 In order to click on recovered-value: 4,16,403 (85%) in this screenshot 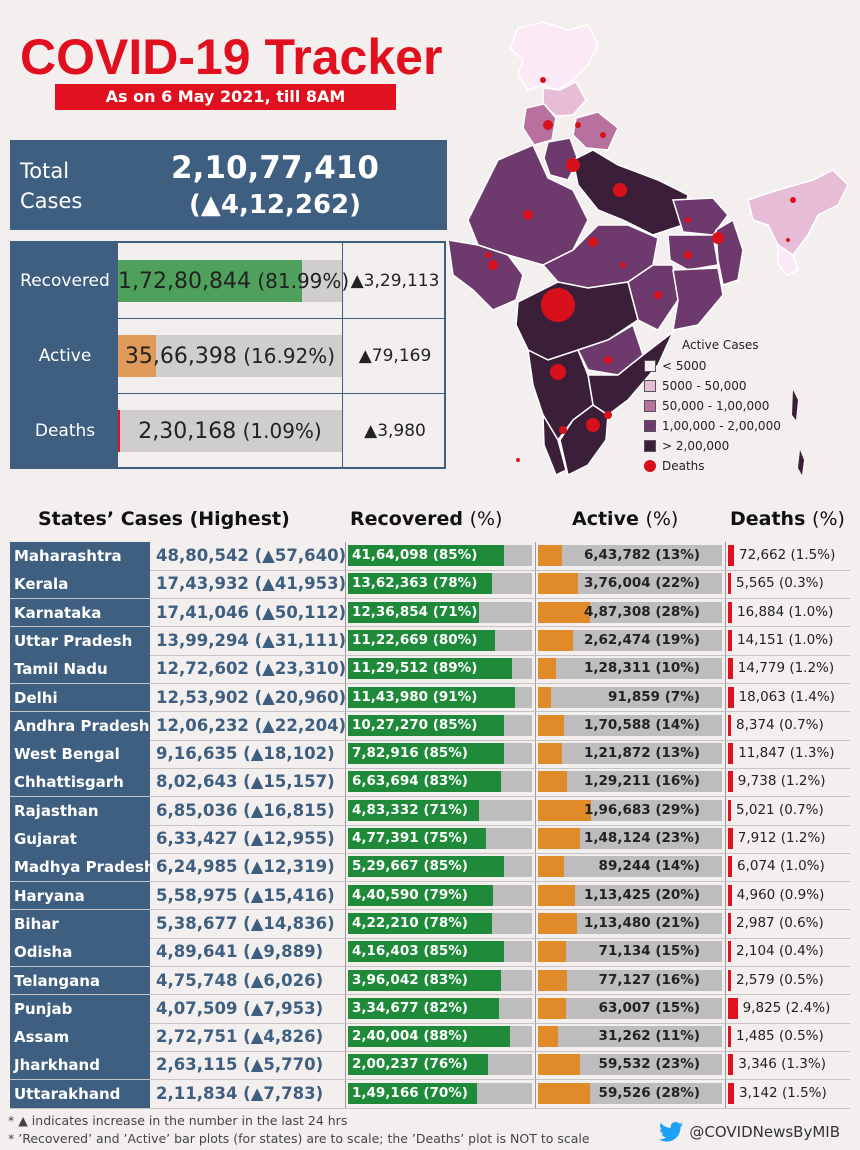, I will do `click(410, 951)`.